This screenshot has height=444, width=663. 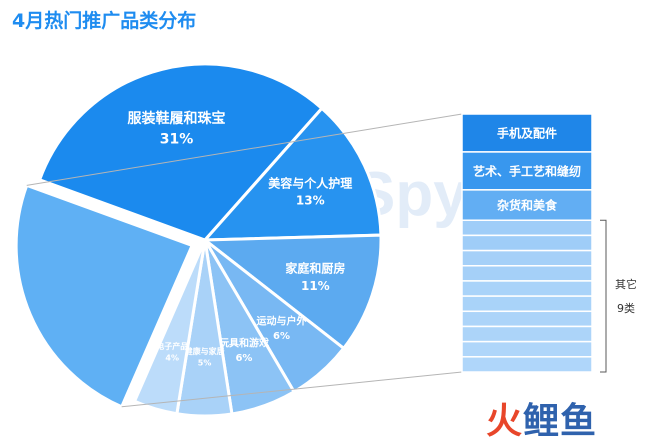 I want to click on breakdown-label: 艺术、手工艺和缝纫, so click(x=527, y=170).